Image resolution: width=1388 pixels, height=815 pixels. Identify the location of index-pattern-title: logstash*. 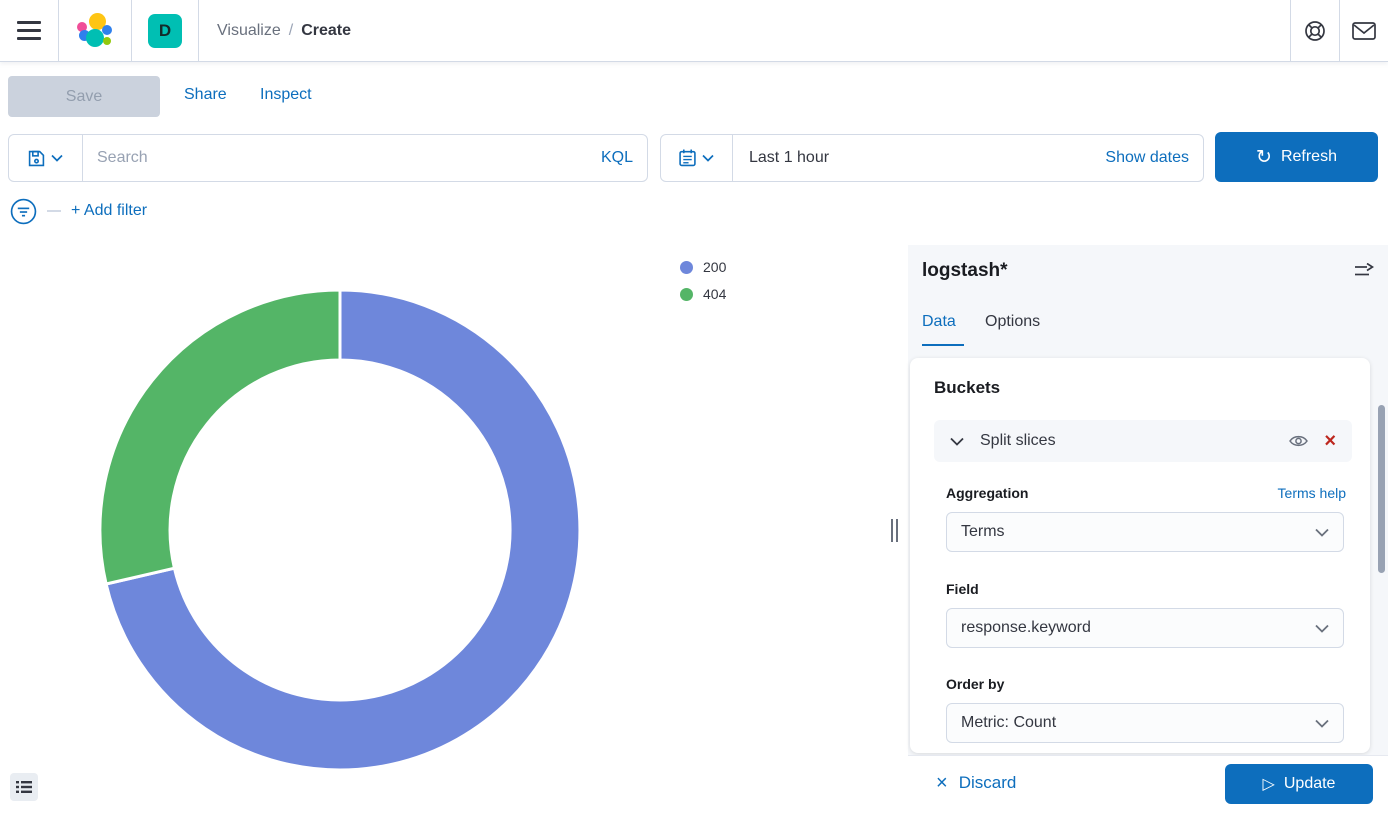
(965, 270).